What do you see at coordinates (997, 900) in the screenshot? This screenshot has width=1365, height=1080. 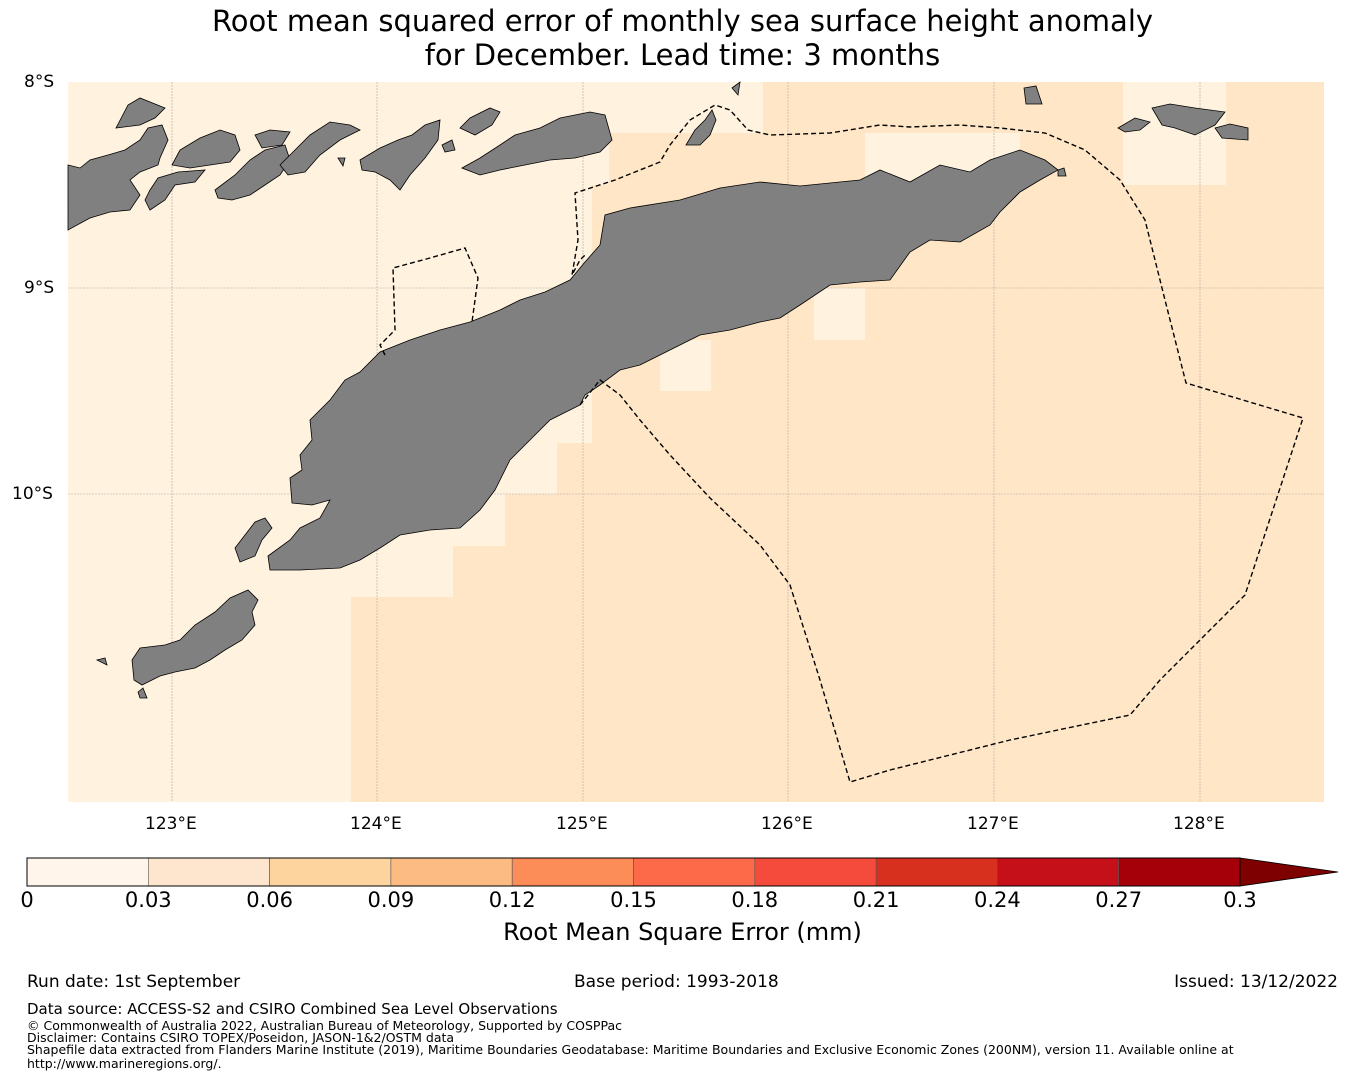 I see `colorbar-tick-label: 0.24` at bounding box center [997, 900].